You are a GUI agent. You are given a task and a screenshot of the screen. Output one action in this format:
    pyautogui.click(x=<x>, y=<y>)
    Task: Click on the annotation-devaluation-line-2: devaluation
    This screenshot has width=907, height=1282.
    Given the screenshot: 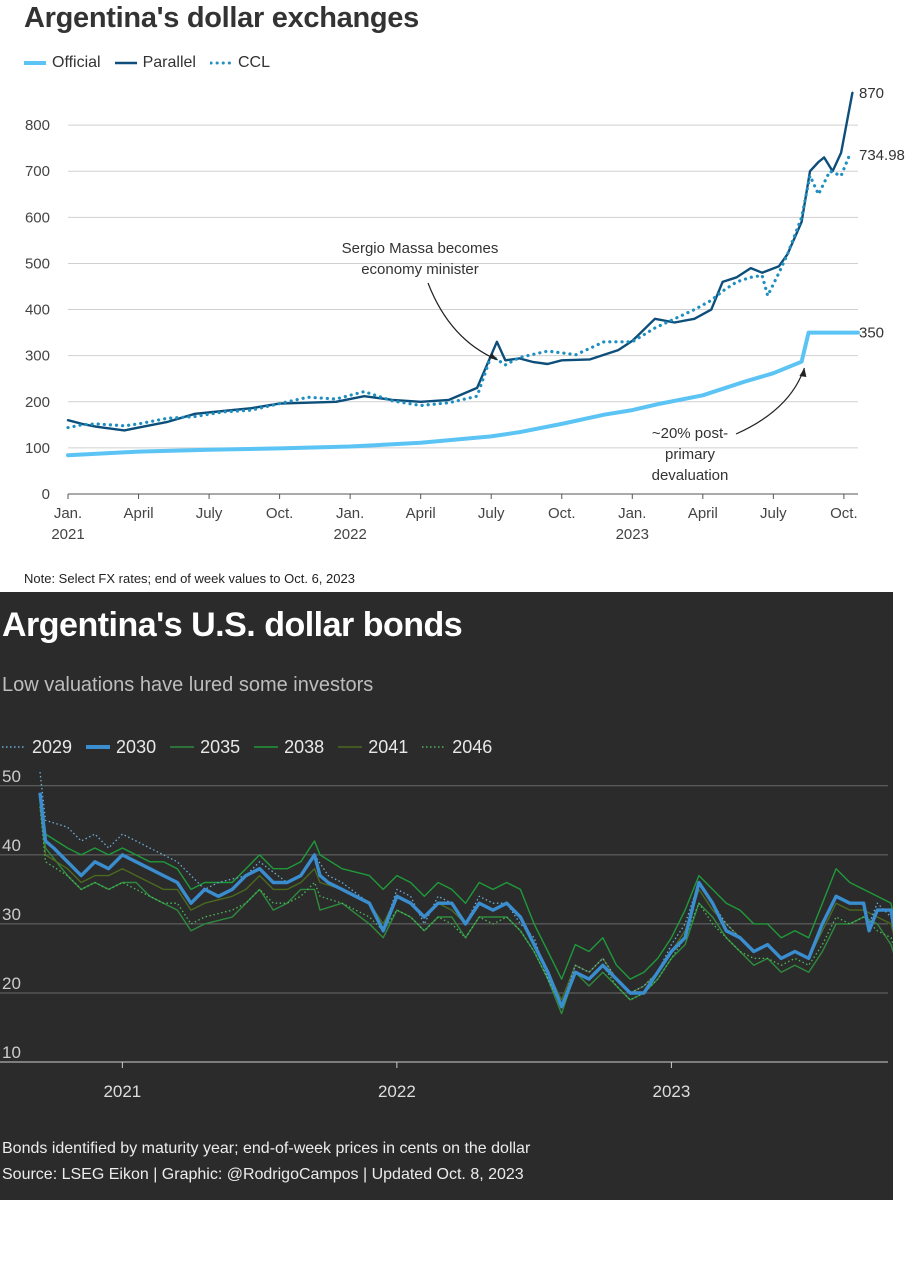 What is the action you would take?
    pyautogui.click(x=690, y=475)
    